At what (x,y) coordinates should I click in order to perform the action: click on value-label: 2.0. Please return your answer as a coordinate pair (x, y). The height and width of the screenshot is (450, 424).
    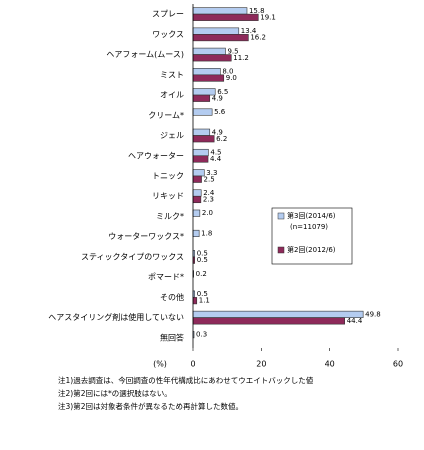
    Looking at the image, I should click on (207, 213).